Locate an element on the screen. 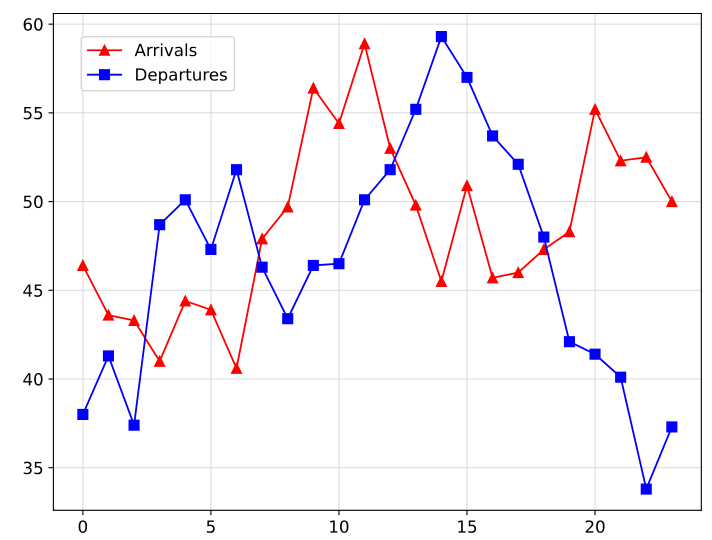 The width and height of the screenshot is (712, 540). y-tick-label: 50 is located at coordinates (33, 202).